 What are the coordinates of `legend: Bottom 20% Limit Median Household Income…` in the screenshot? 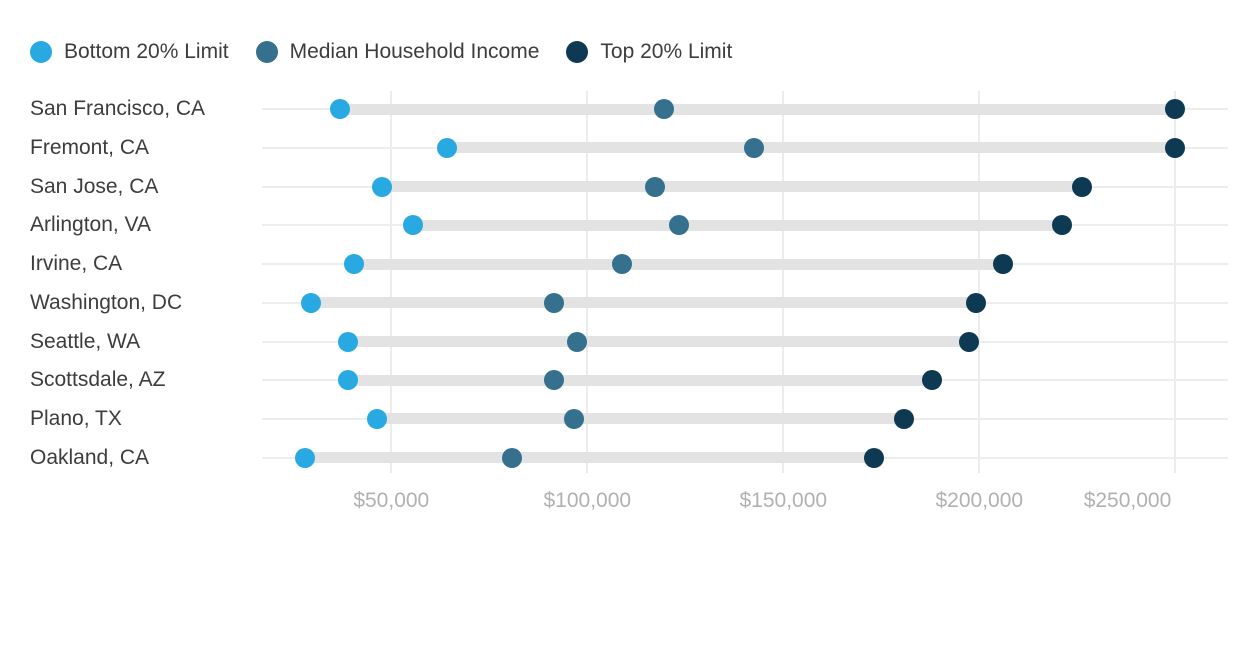 It's located at (381, 52).